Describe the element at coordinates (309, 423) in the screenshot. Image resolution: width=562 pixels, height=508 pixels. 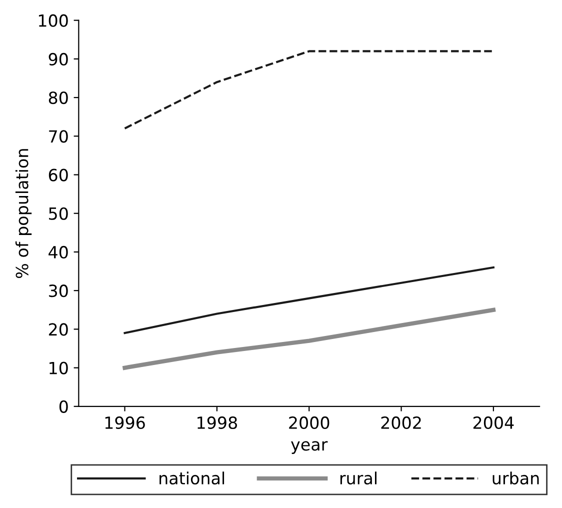
I see `x-tick-label: 2000` at that location.